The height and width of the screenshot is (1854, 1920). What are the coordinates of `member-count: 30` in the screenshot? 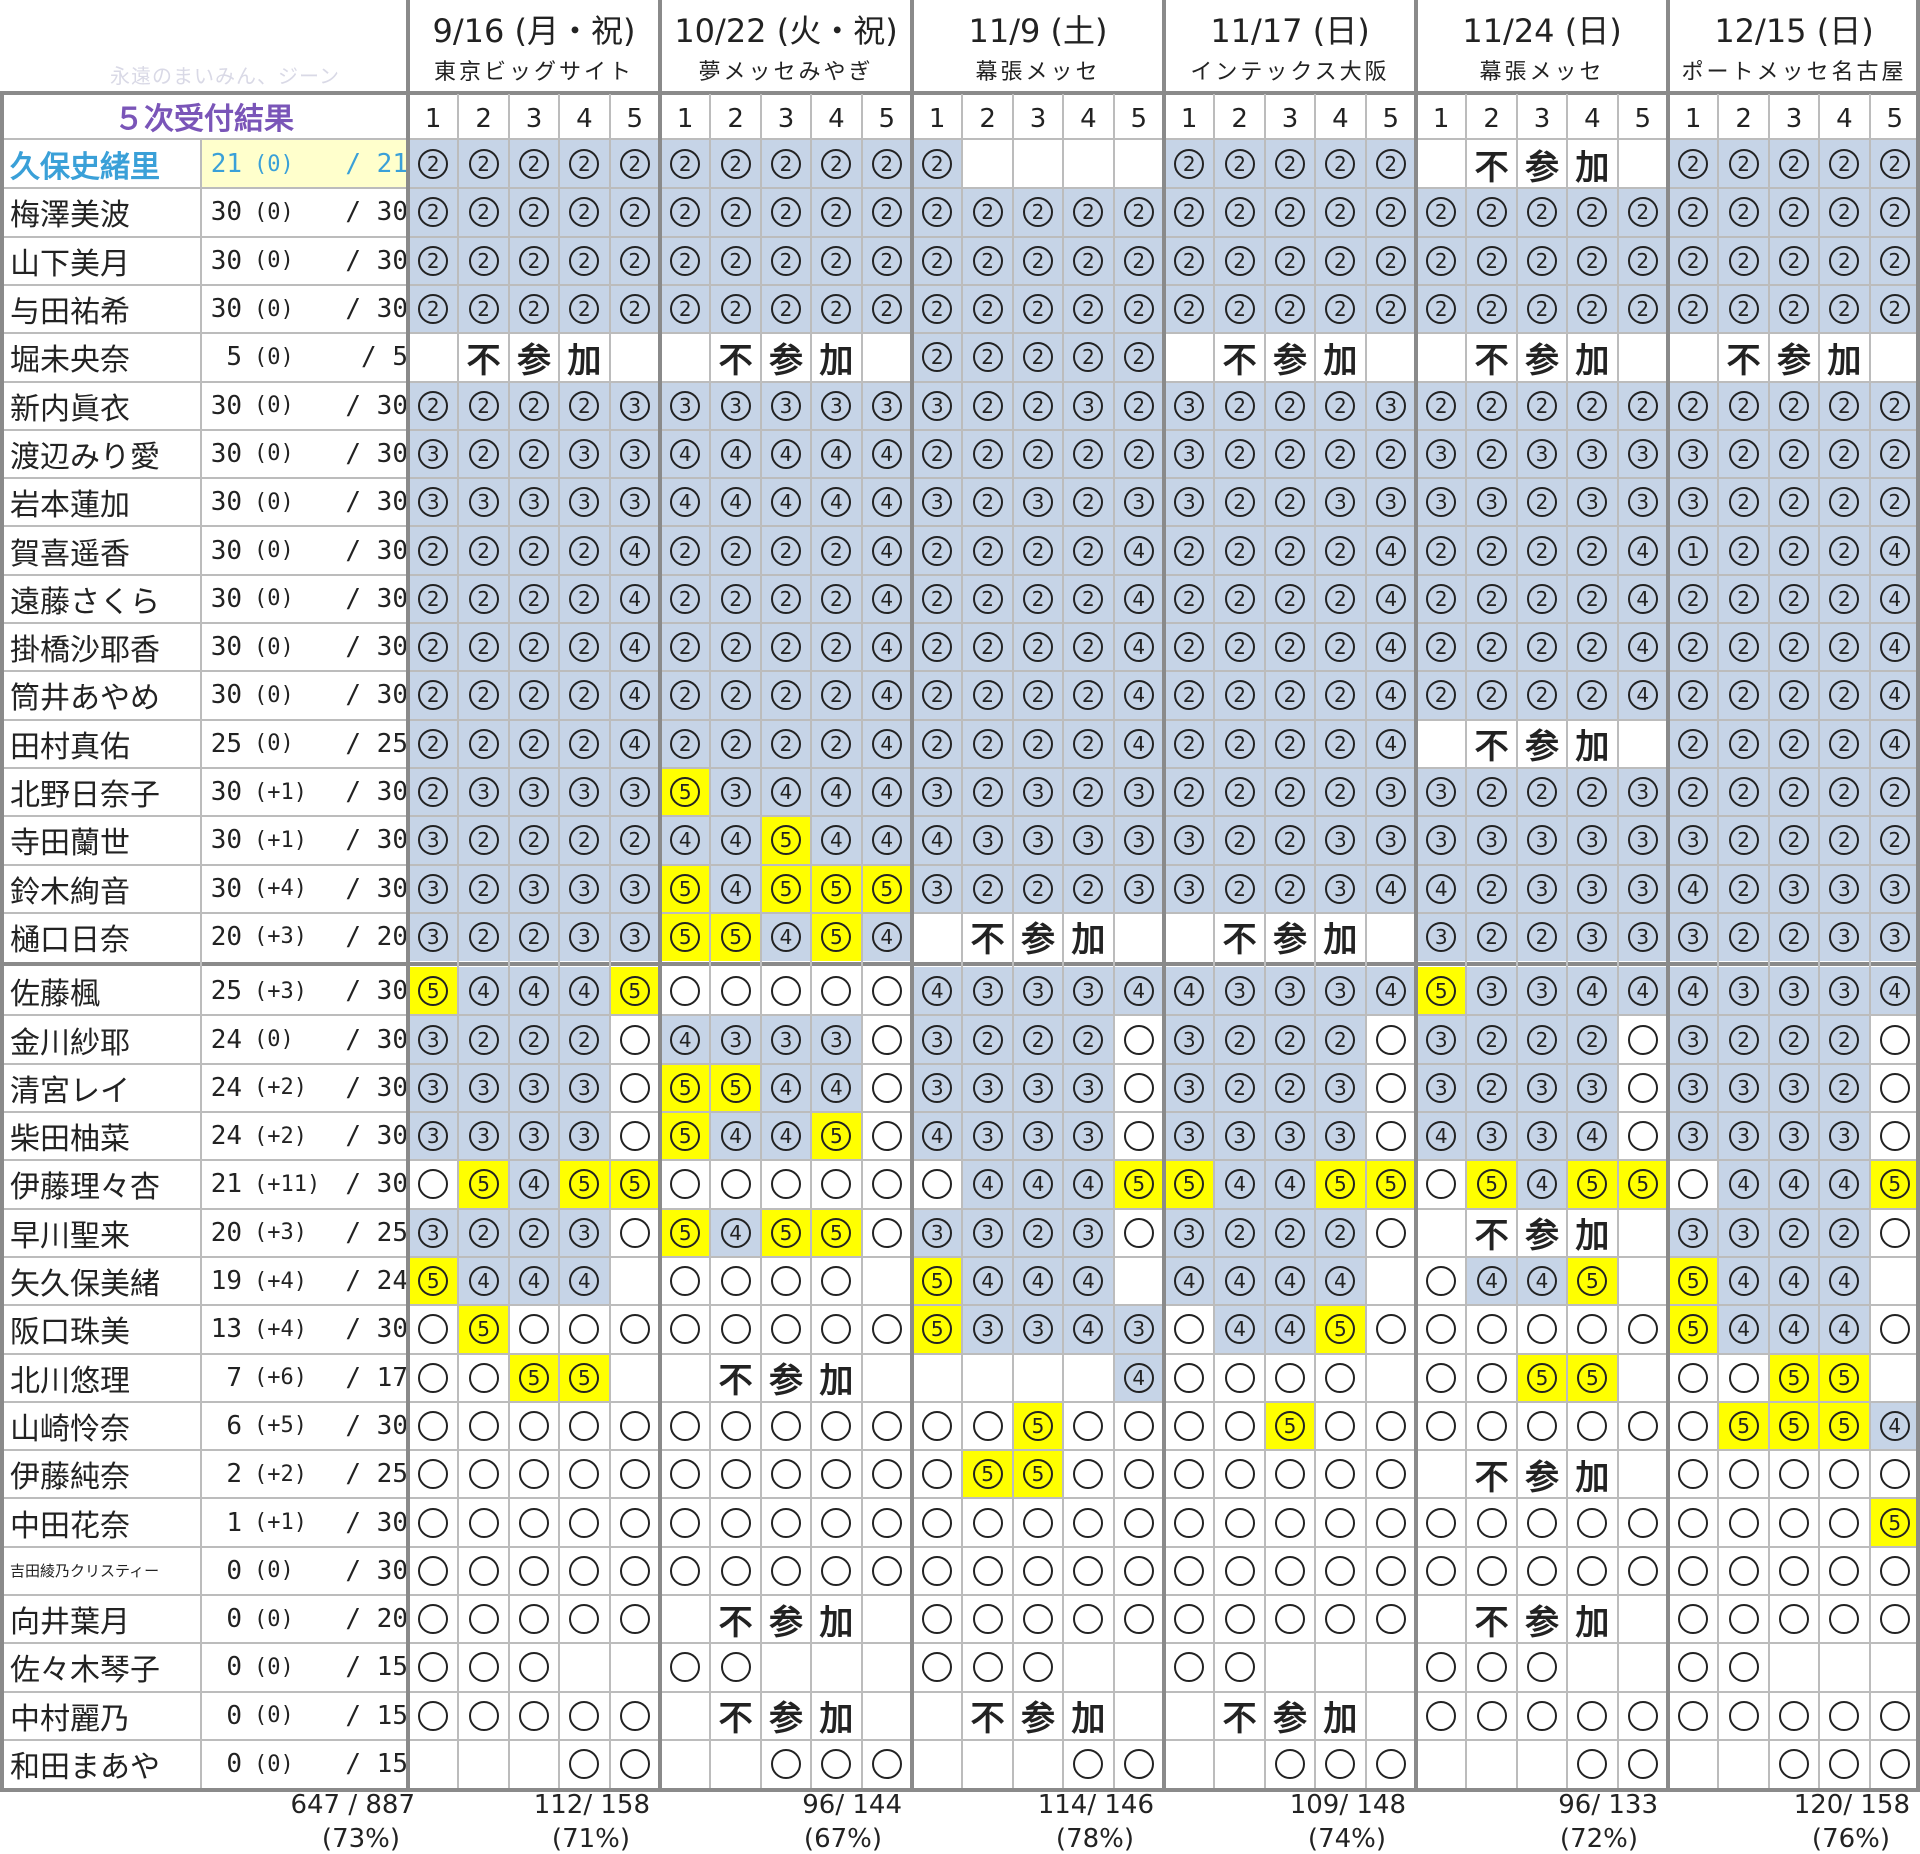 It's located at (226, 260).